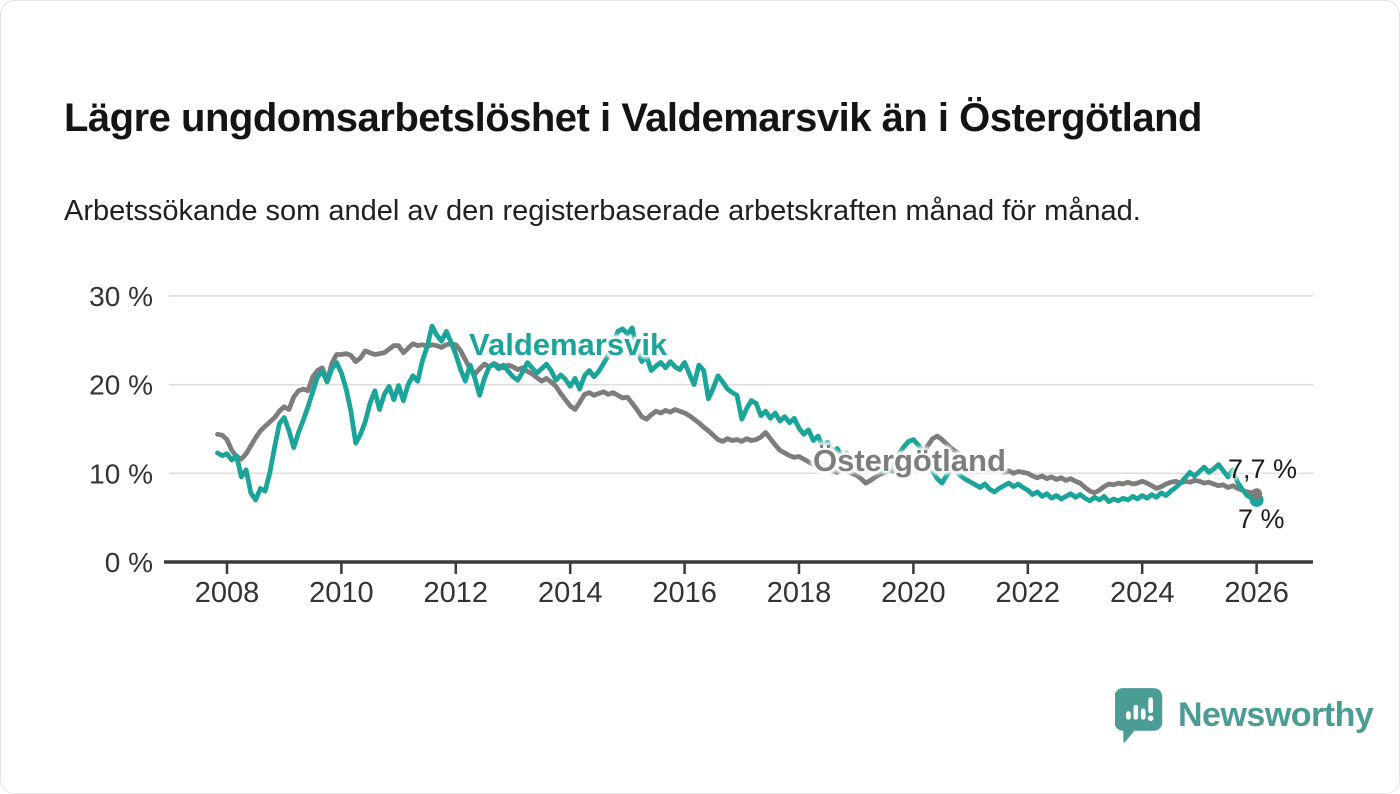  What do you see at coordinates (1257, 494) in the screenshot?
I see `series-end-dot-östergötland` at bounding box center [1257, 494].